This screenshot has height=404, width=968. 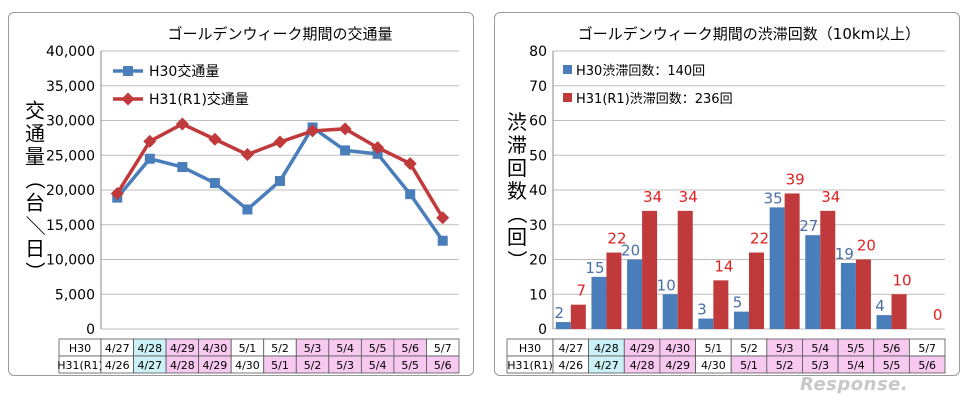 I want to click on y-tick-label: 0, so click(x=90, y=330).